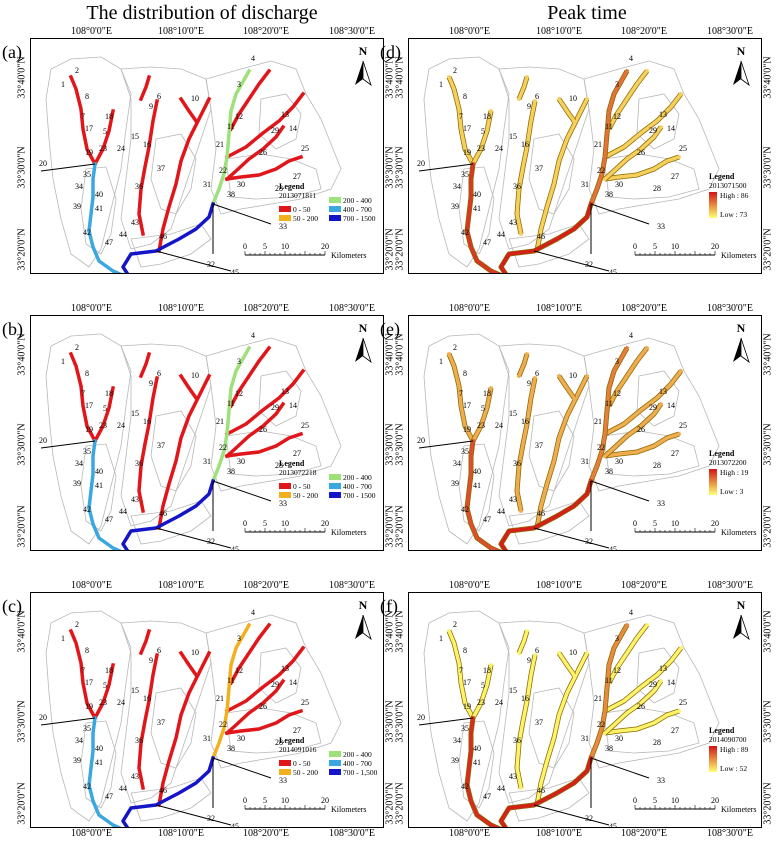 The image size is (778, 846). What do you see at coordinates (733, 214) in the screenshot?
I see `legend-low-label: Low : 73` at bounding box center [733, 214].